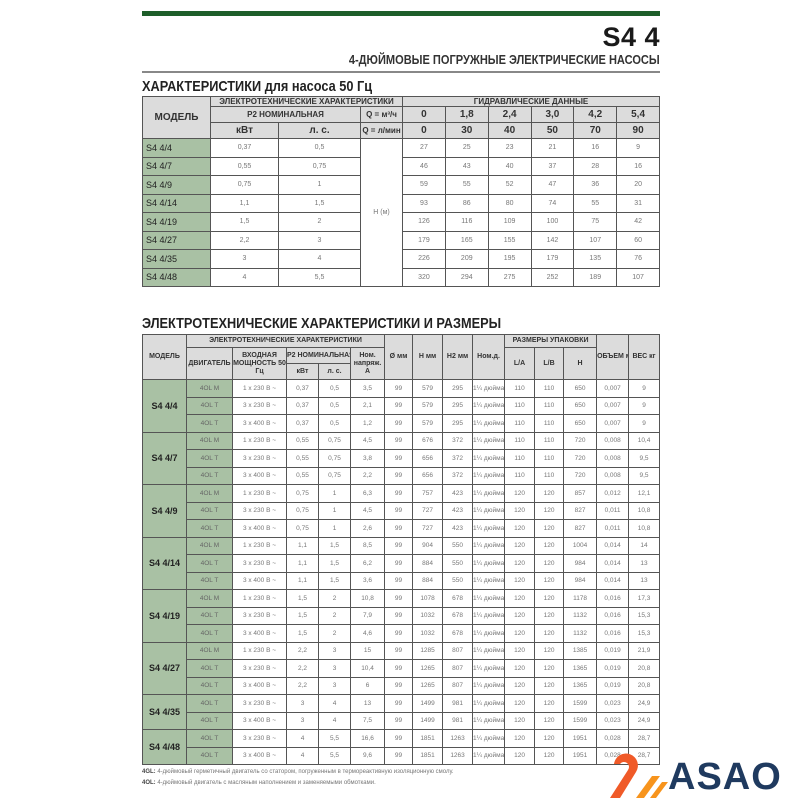 This screenshot has height=805, width=800. I want to click on head-value-cell: 226, so click(424, 259).